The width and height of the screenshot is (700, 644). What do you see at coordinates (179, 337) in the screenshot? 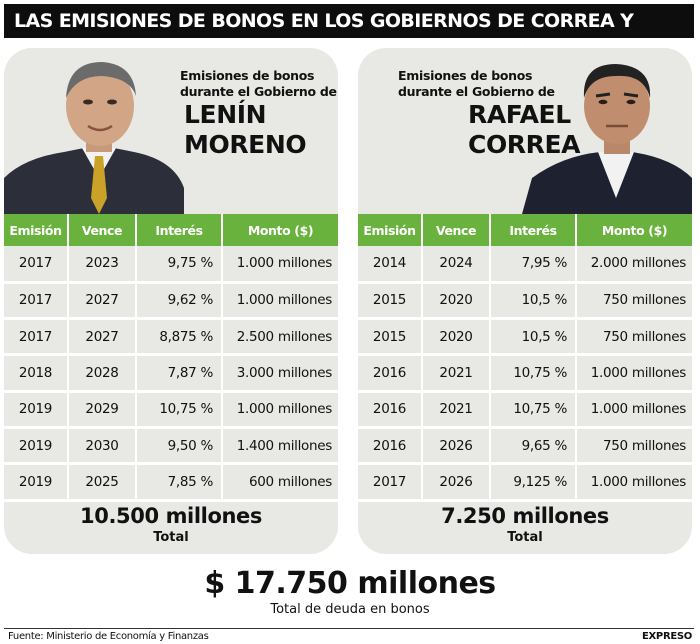
I see `interest-rate-cell: 8,875 %` at bounding box center [179, 337].